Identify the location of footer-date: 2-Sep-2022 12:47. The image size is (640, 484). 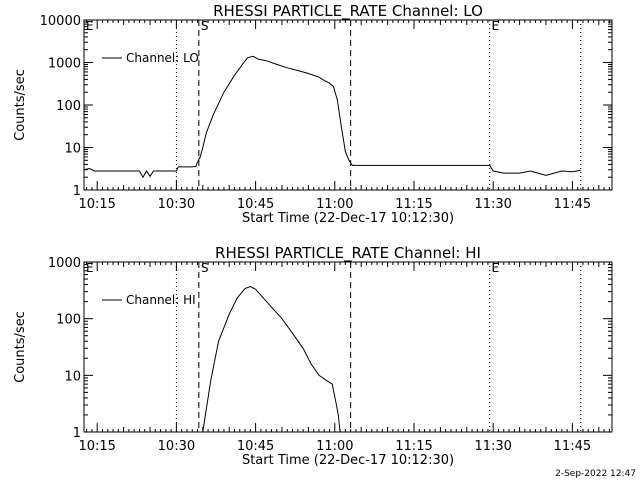
(595, 474).